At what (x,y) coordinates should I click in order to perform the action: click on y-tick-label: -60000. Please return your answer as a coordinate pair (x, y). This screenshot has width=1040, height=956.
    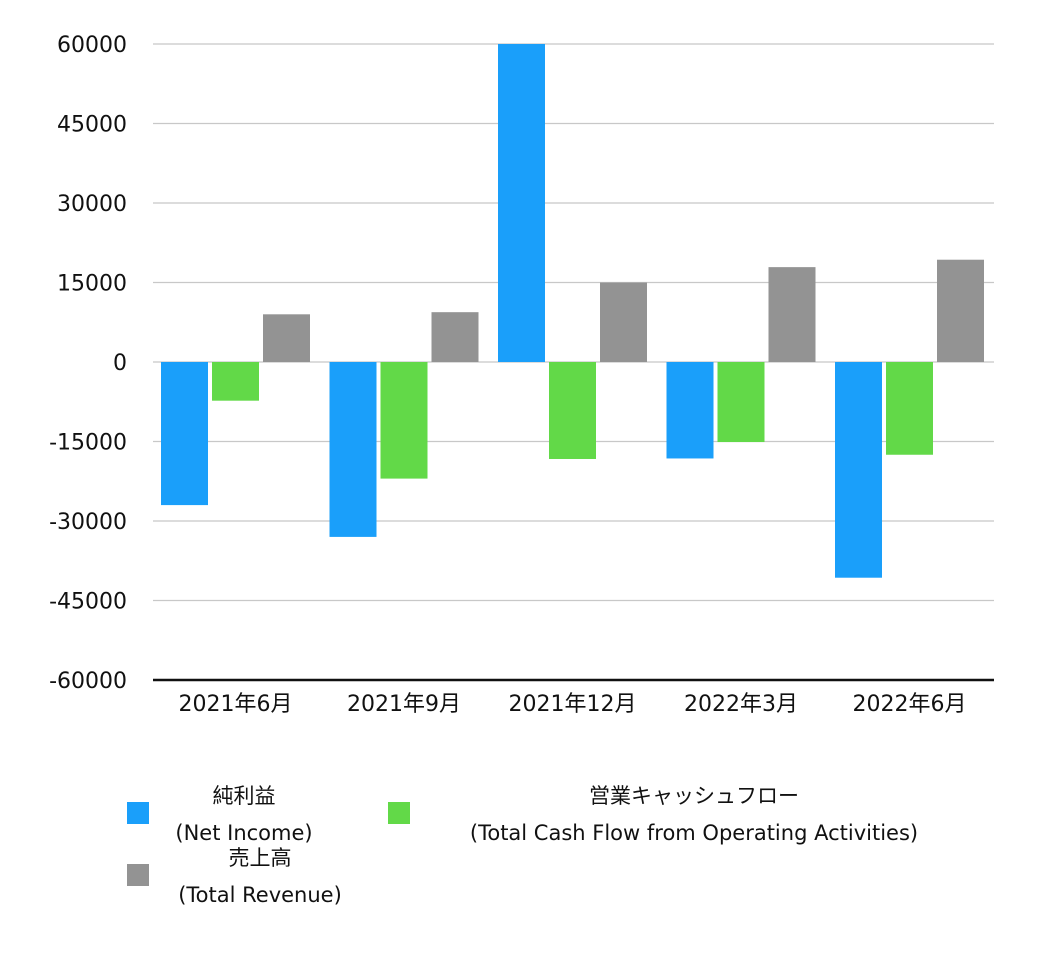
    Looking at the image, I should click on (88, 681).